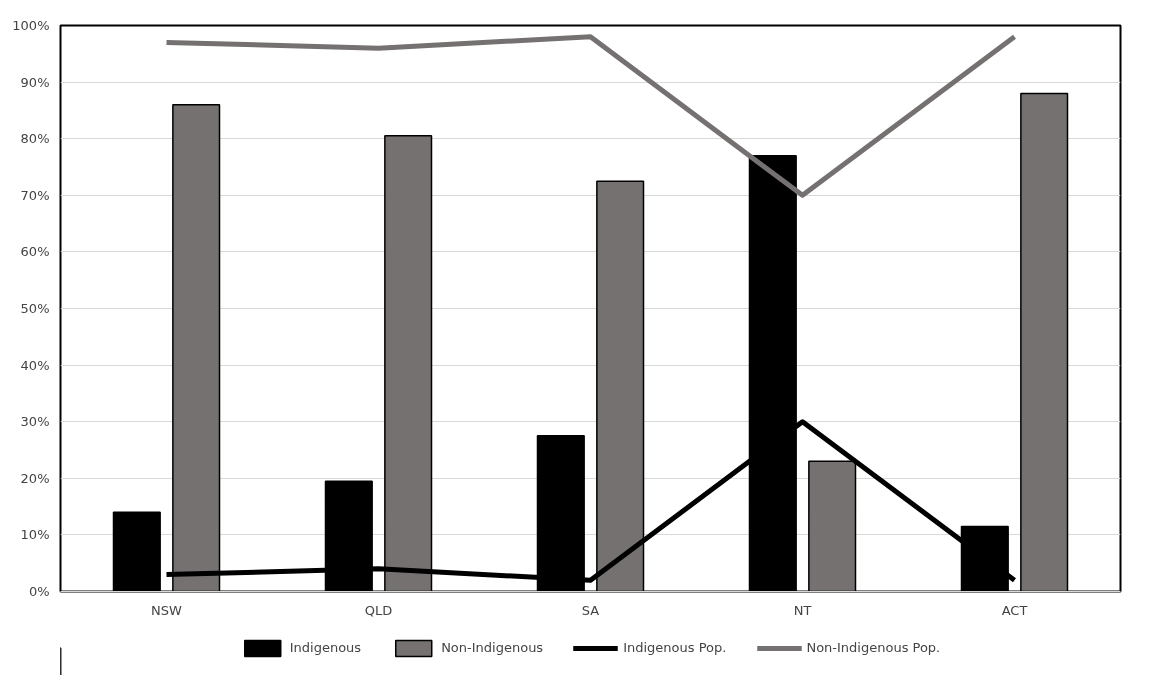 The height and width of the screenshot is (693, 1169). What do you see at coordinates (873, 647) in the screenshot?
I see `legend-label: Non-Indigenous Pop.` at bounding box center [873, 647].